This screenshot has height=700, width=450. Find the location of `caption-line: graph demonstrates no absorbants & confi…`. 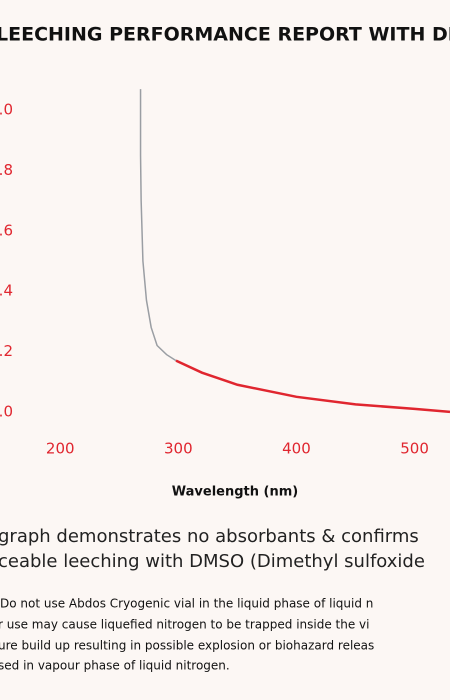

caption-line: graph demonstrates no absorbants & confi… is located at coordinates (209, 536).